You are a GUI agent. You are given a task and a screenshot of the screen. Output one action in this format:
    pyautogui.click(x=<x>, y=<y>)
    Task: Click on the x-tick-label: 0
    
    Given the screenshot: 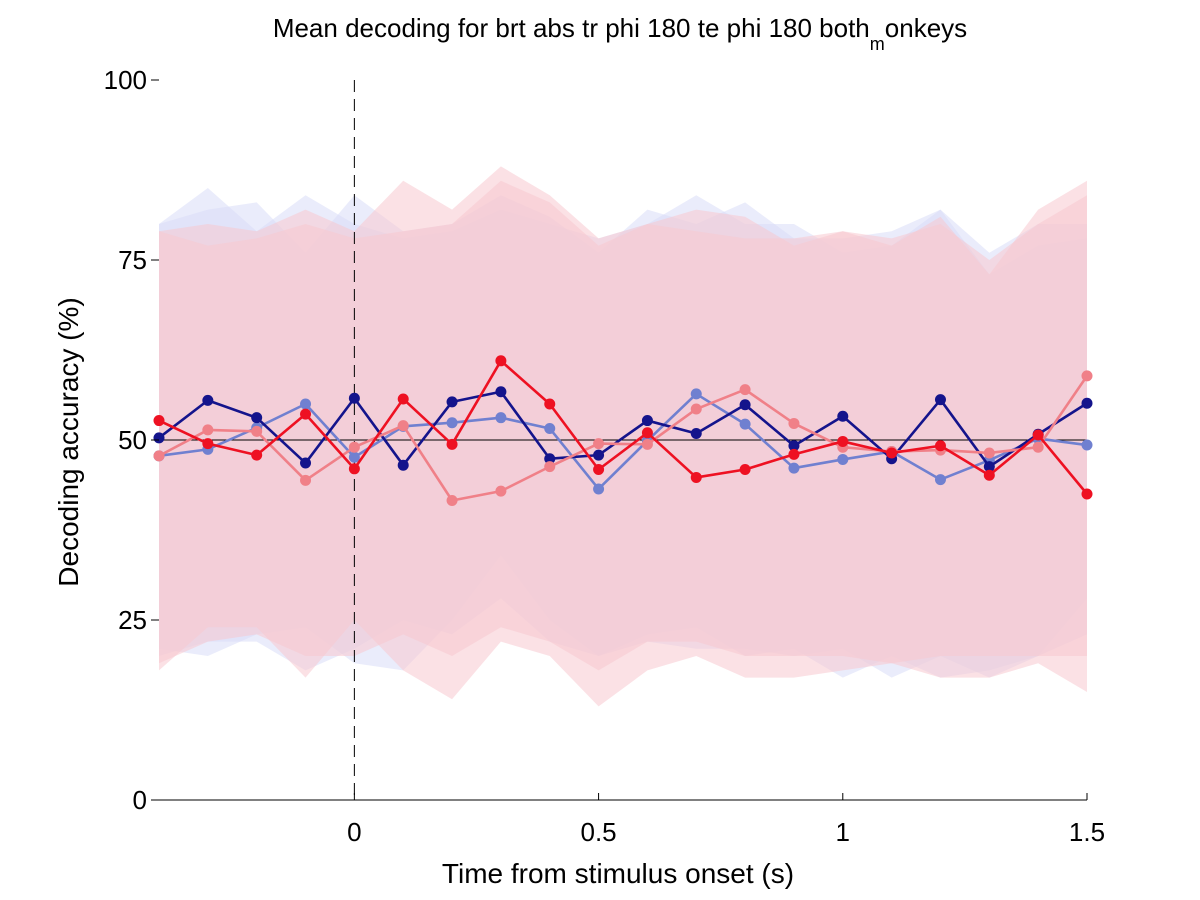 What is the action you would take?
    pyautogui.click(x=354, y=832)
    